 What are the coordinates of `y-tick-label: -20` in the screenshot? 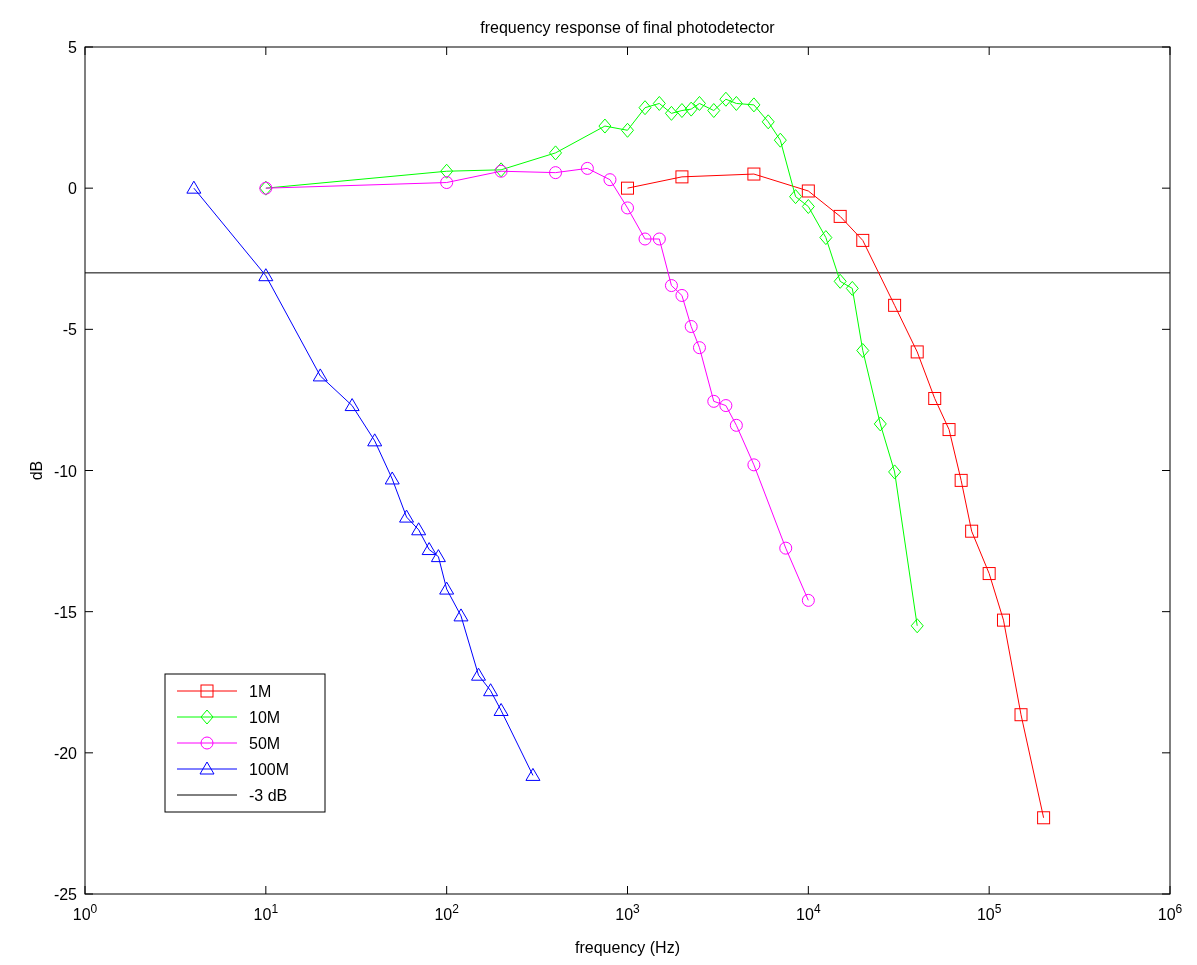 It's located at (65, 753).